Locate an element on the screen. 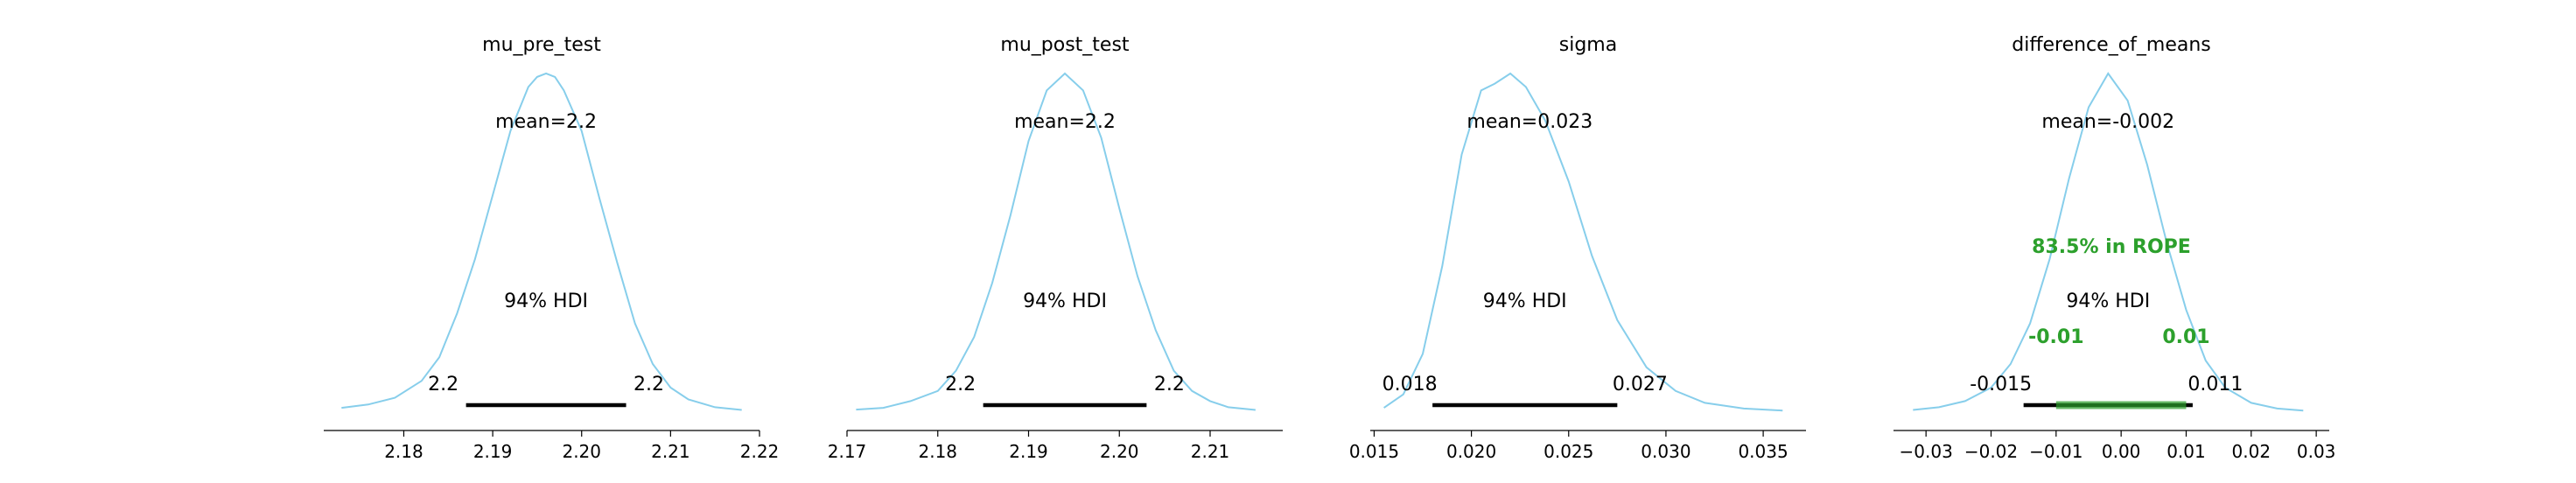 This screenshot has height=483, width=2576. mean-label: mean=-0.002 is located at coordinates (2107, 122).